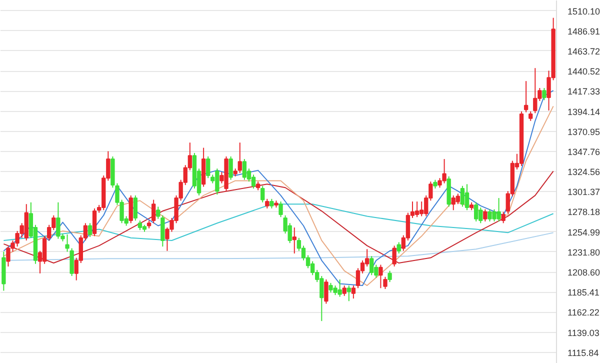 This screenshot has height=363, width=603. What do you see at coordinates (583, 353) in the screenshot?
I see `y-tick-label: 1115.84` at bounding box center [583, 353].